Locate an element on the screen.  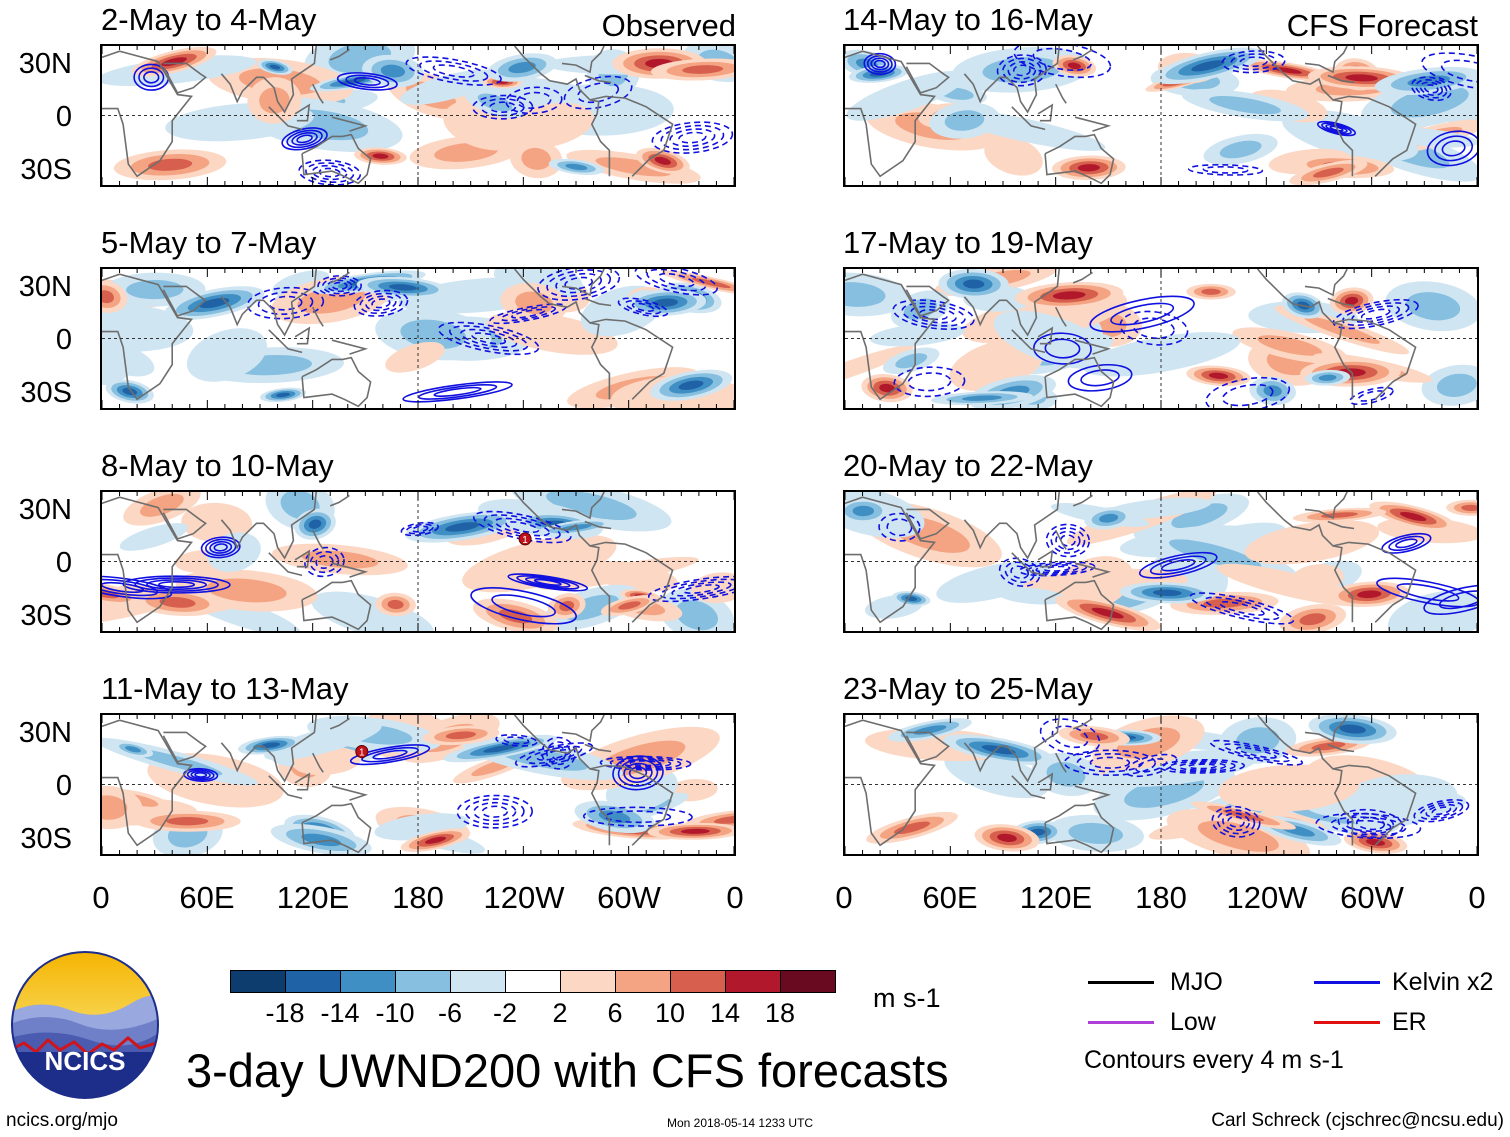
y-tick-eq: 0 is located at coordinates (63, 340).